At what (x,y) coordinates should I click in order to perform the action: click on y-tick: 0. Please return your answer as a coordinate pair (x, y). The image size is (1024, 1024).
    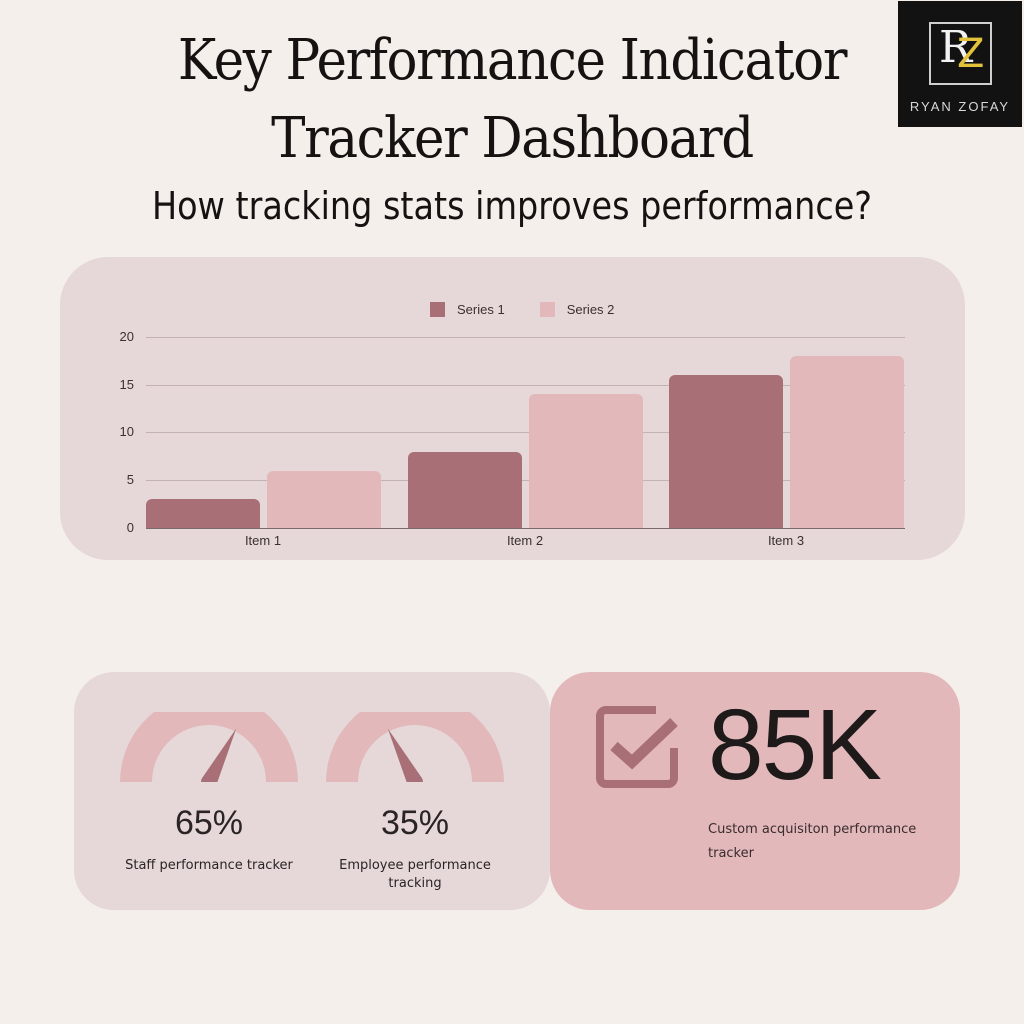
    Looking at the image, I should click on (130, 527).